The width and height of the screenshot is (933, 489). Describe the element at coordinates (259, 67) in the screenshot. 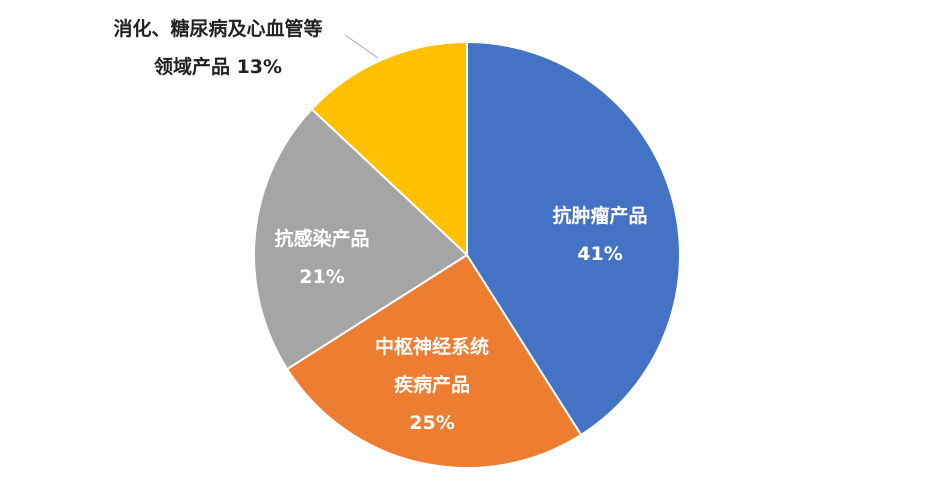

I see `value-label: 13%` at that location.